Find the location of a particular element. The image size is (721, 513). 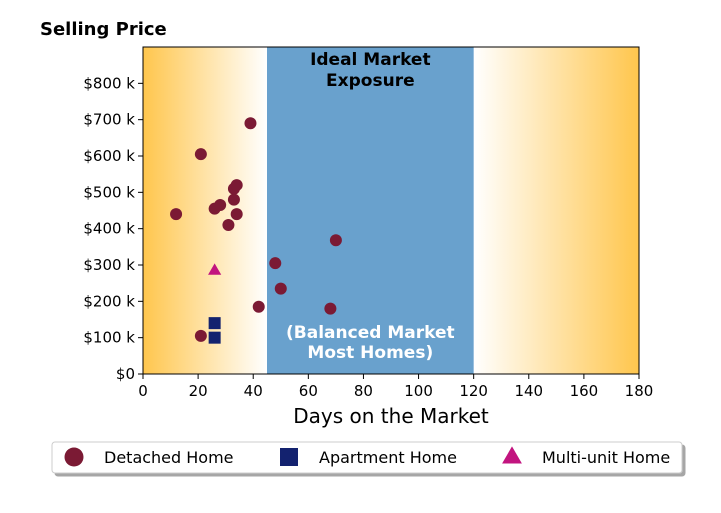

x-tick-label: 160 is located at coordinates (584, 391).